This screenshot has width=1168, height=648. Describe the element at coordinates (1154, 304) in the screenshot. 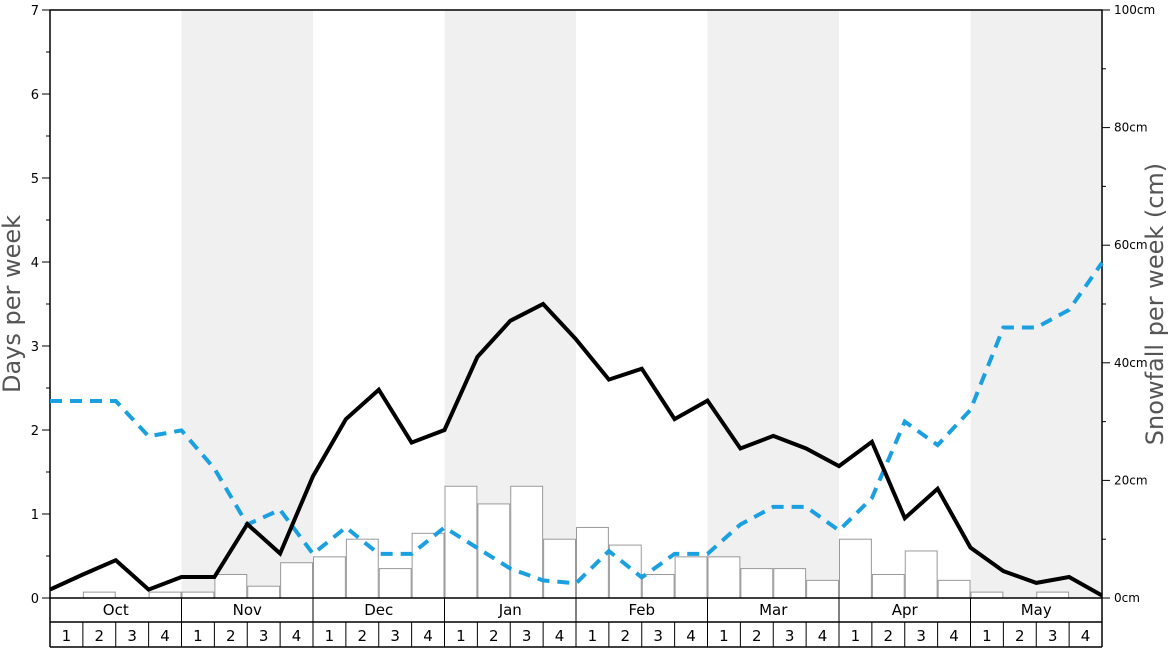

I see `right-axis-title: Snowfall per week (cm)` at that location.